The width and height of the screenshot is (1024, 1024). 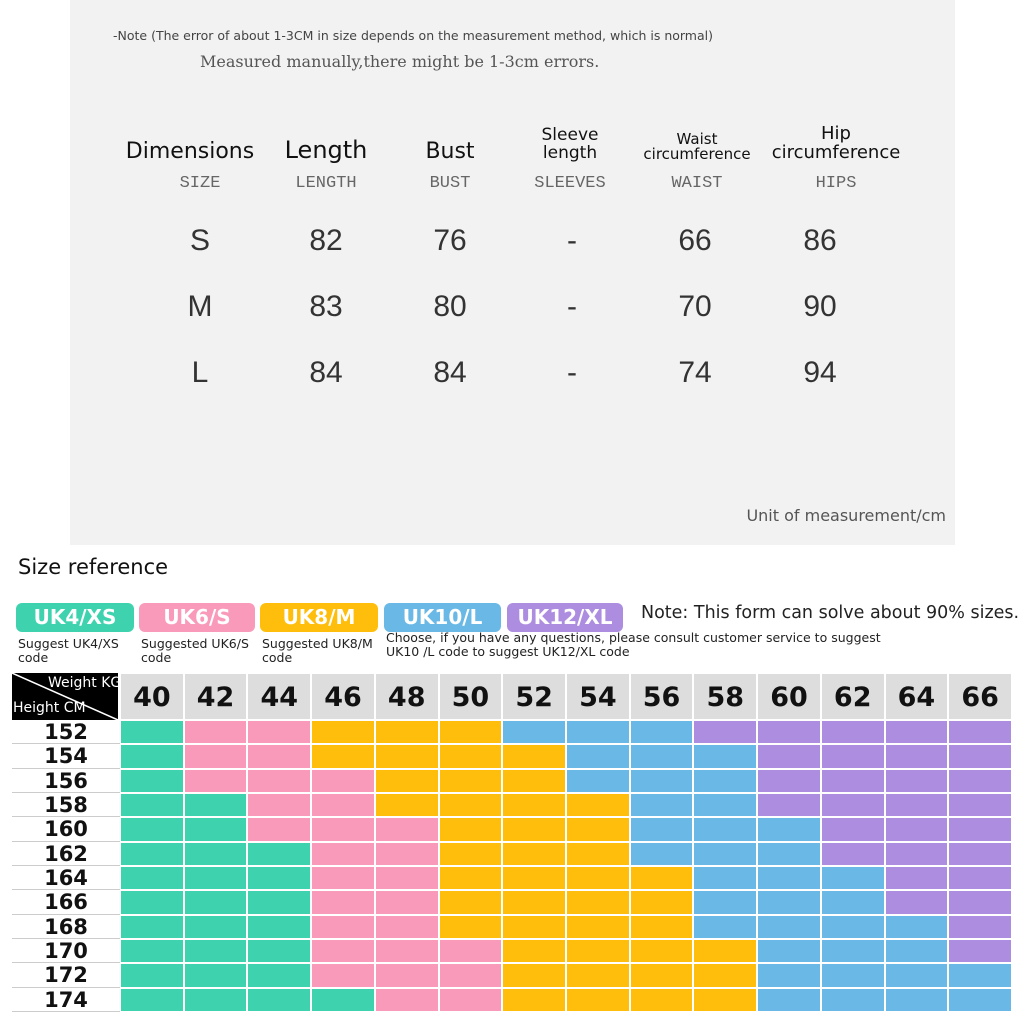 What do you see at coordinates (279, 696) in the screenshot?
I see `weight-label: 44` at bounding box center [279, 696].